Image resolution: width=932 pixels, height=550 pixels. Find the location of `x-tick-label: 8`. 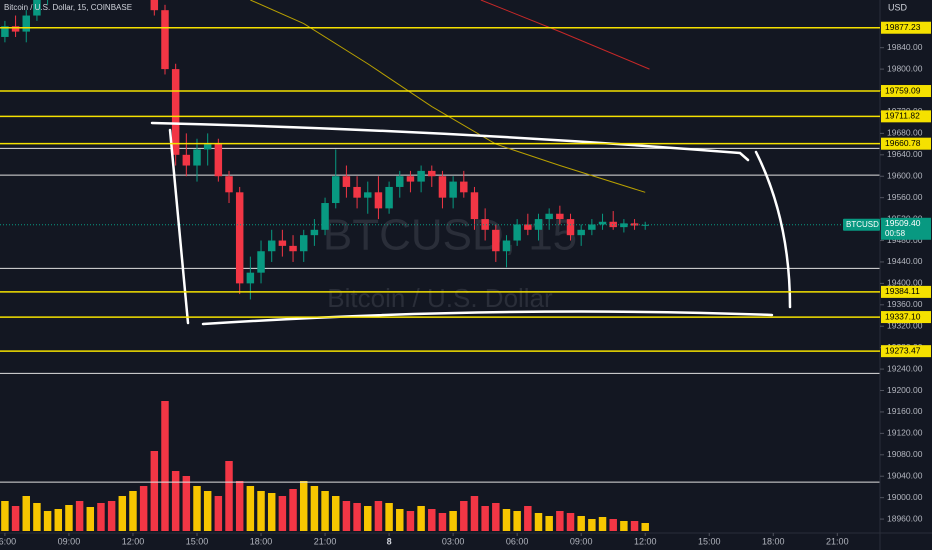

x-tick-label: 8 is located at coordinates (389, 541).